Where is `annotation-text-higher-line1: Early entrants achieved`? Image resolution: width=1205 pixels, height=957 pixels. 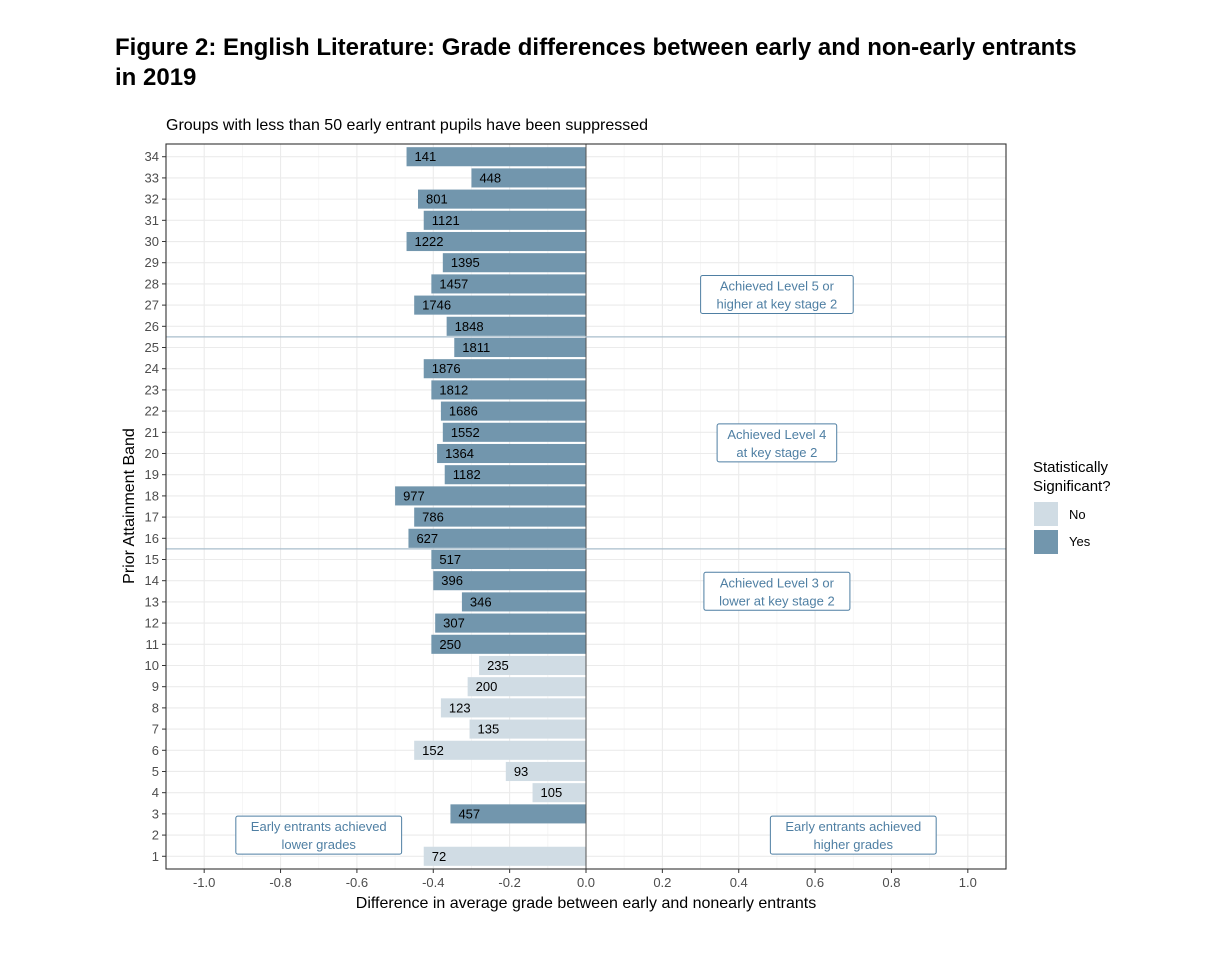
annotation-text-higher-line1: Early entrants achieved is located at coordinates (853, 826).